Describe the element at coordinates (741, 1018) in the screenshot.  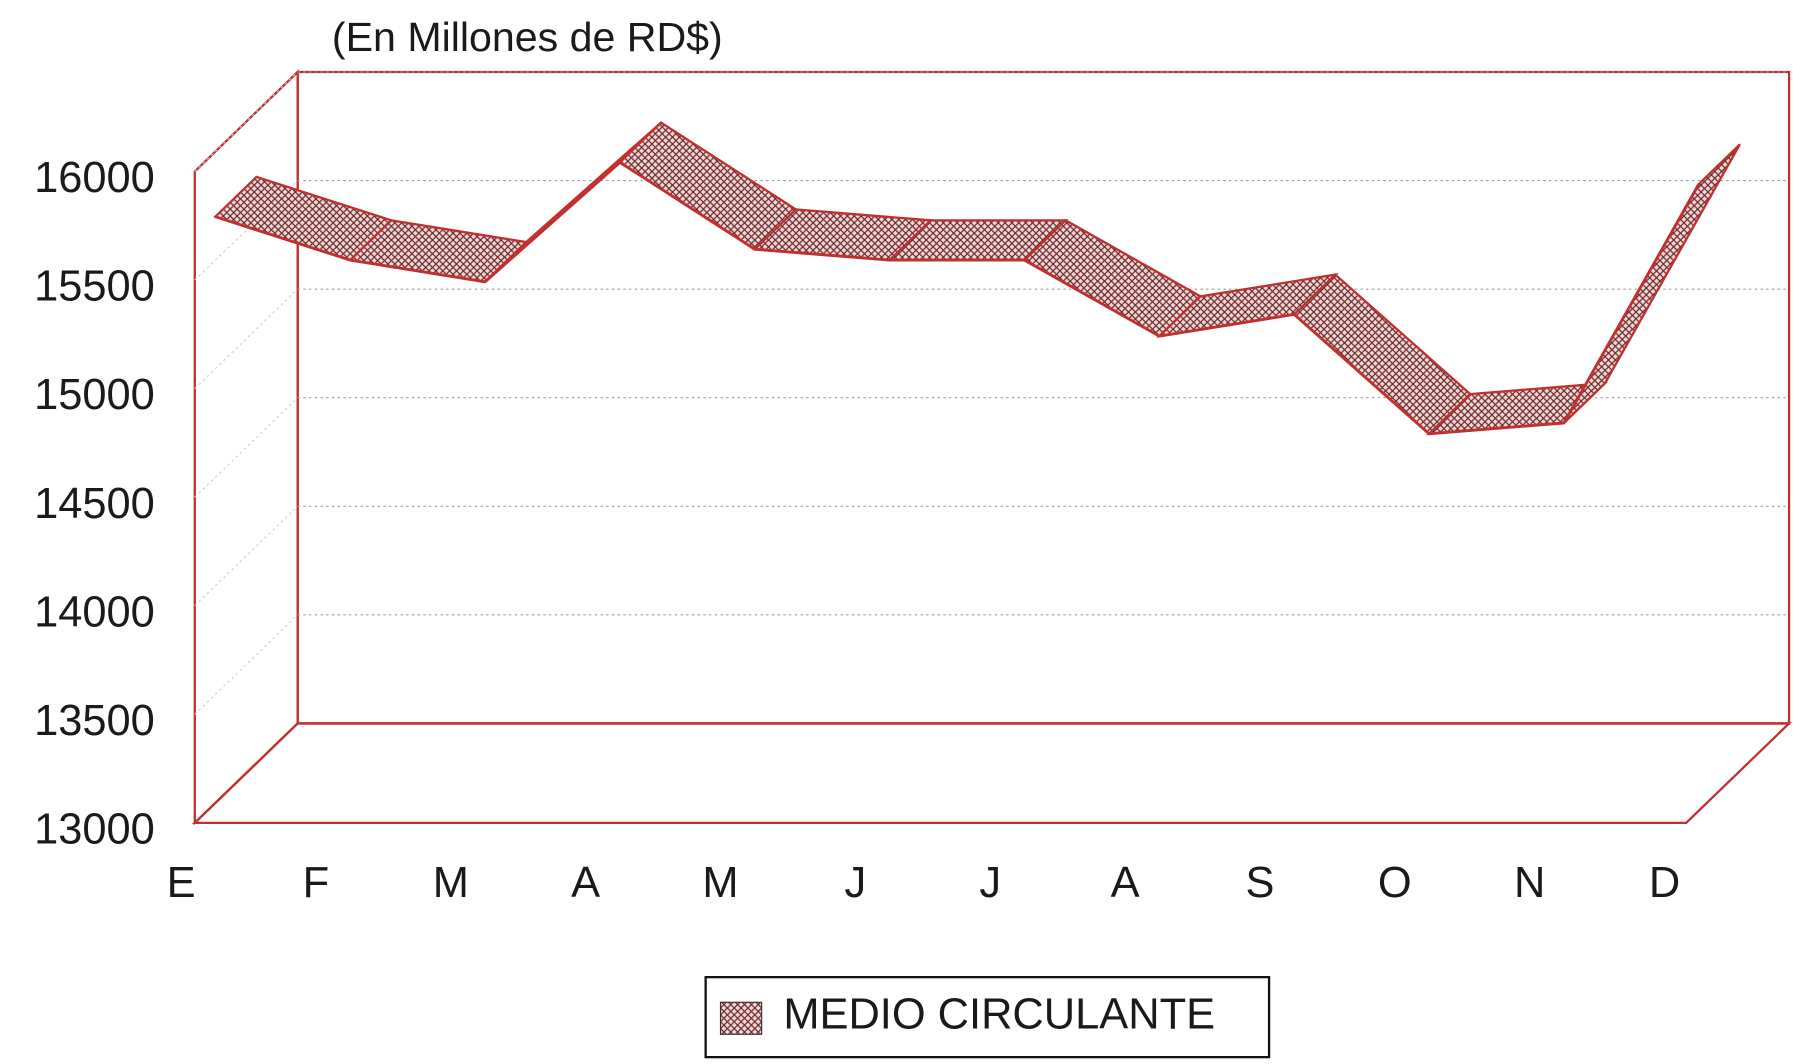
I see `legend-swatch` at that location.